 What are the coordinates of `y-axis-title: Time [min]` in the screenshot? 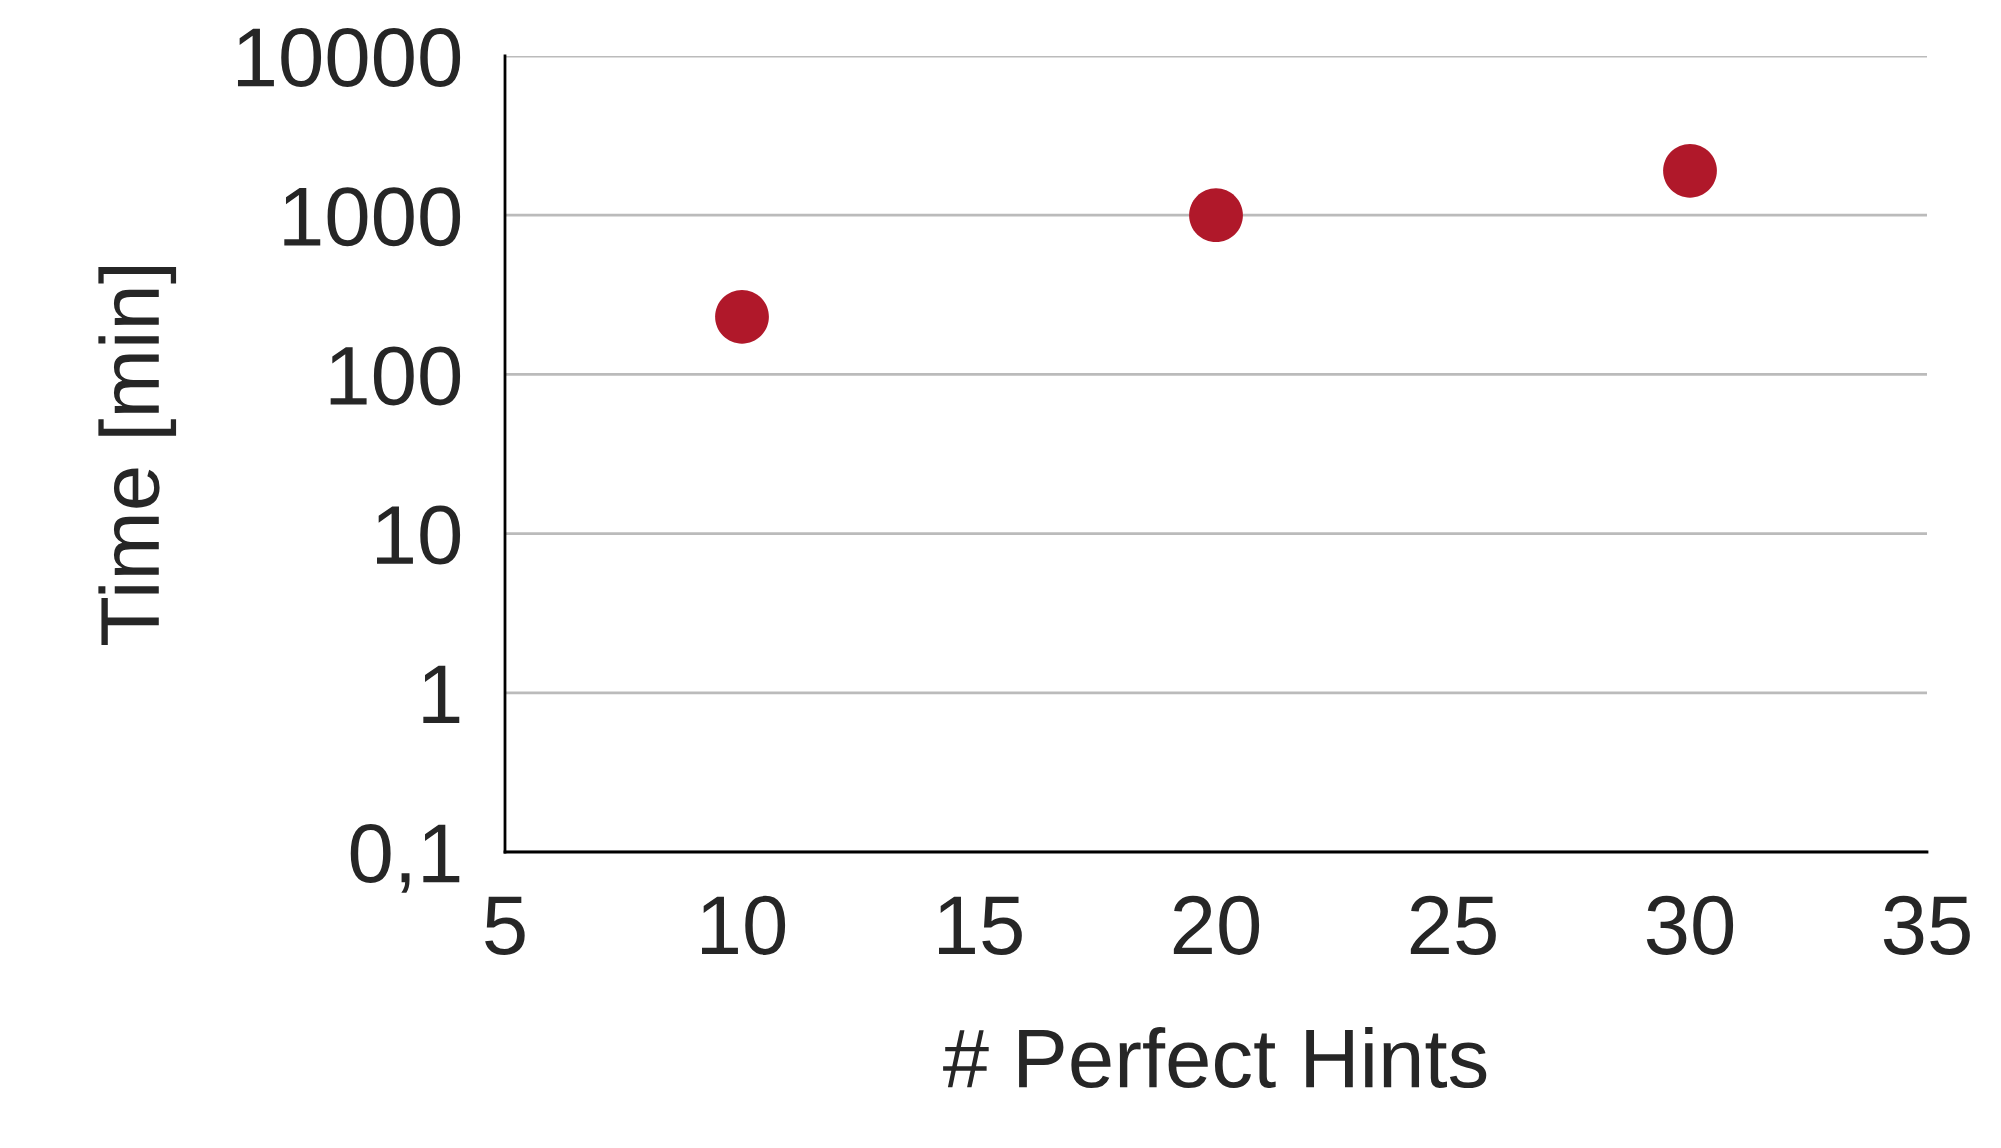 It's located at (137, 456).